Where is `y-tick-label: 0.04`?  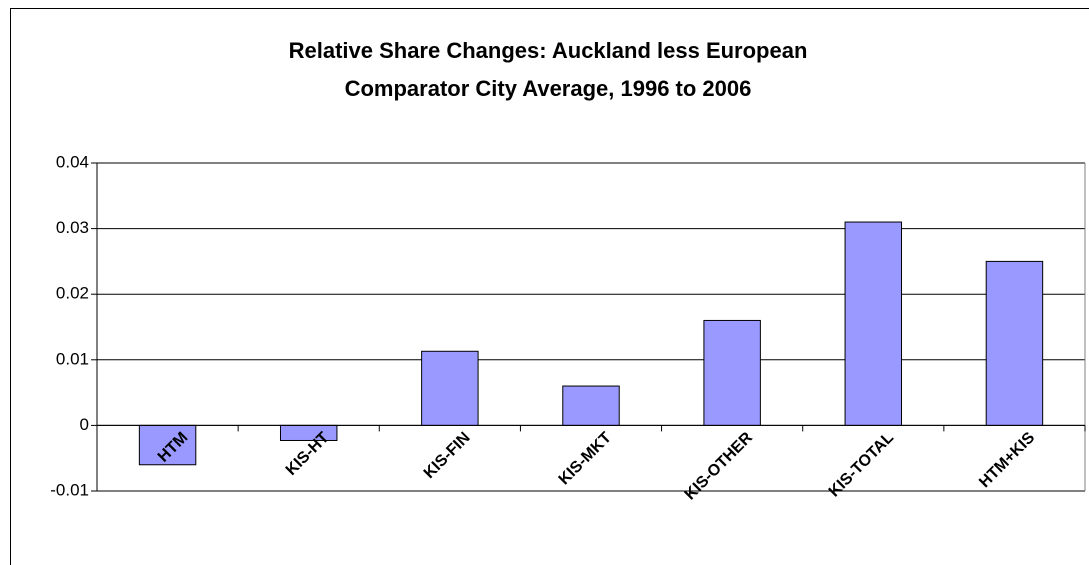 y-tick-label: 0.04 is located at coordinates (72, 161).